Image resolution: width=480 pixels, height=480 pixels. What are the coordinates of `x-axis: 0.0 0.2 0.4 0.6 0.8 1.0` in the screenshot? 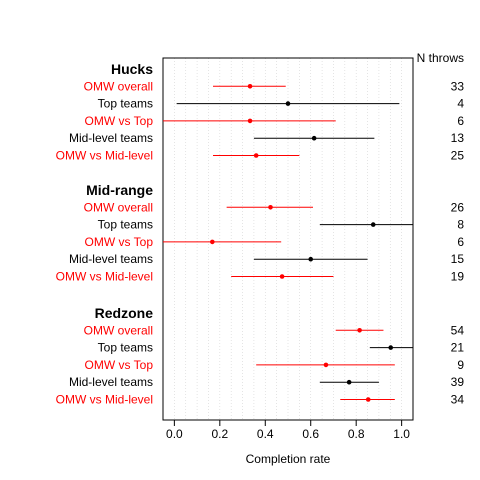 It's located at (288, 430).